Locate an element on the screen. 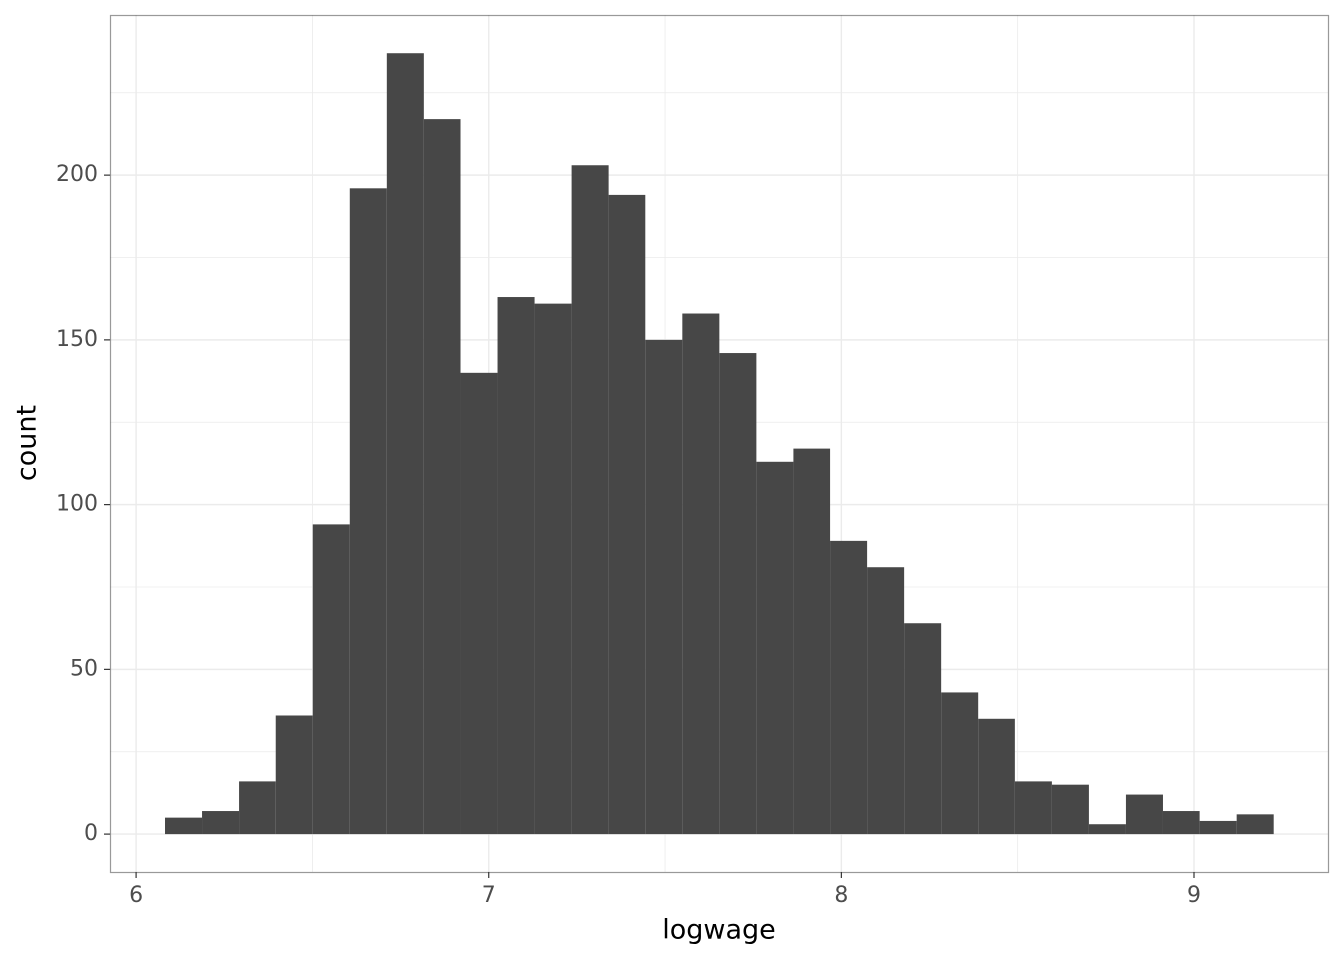 The width and height of the screenshot is (1344, 960). x-tick-label: 6 is located at coordinates (136, 895).